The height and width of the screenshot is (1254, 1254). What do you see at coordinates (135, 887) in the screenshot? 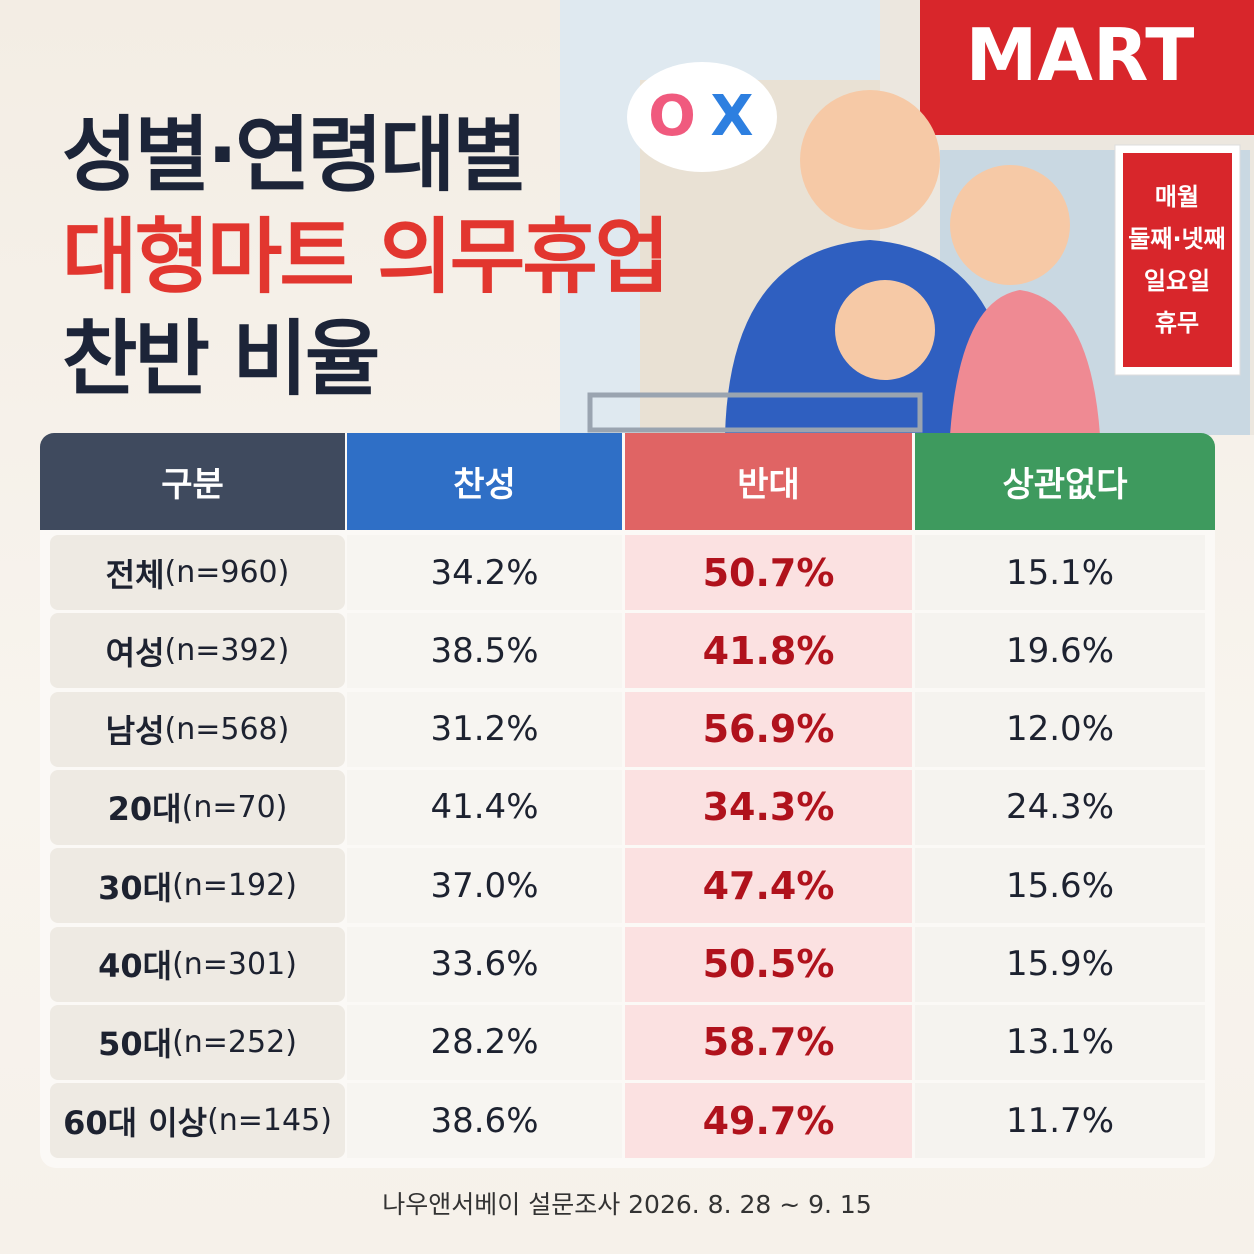
I see `group-name: 30대` at bounding box center [135, 887].